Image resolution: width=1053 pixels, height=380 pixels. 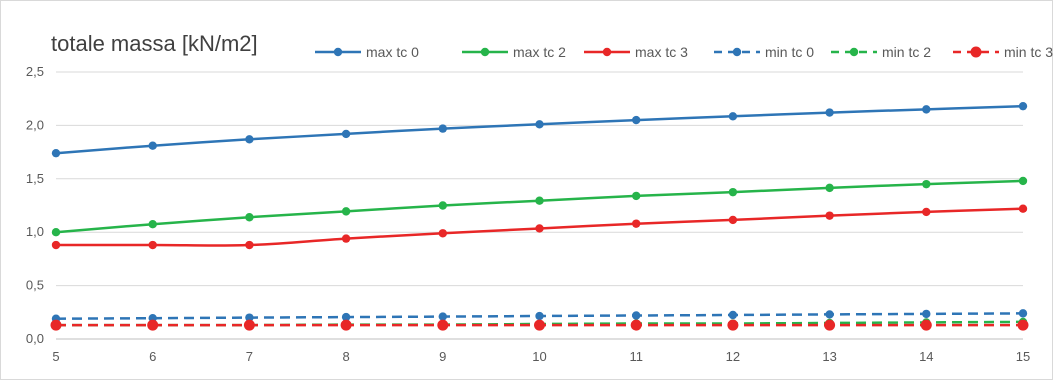 I want to click on legend-label: max tc 0, so click(x=392, y=52).